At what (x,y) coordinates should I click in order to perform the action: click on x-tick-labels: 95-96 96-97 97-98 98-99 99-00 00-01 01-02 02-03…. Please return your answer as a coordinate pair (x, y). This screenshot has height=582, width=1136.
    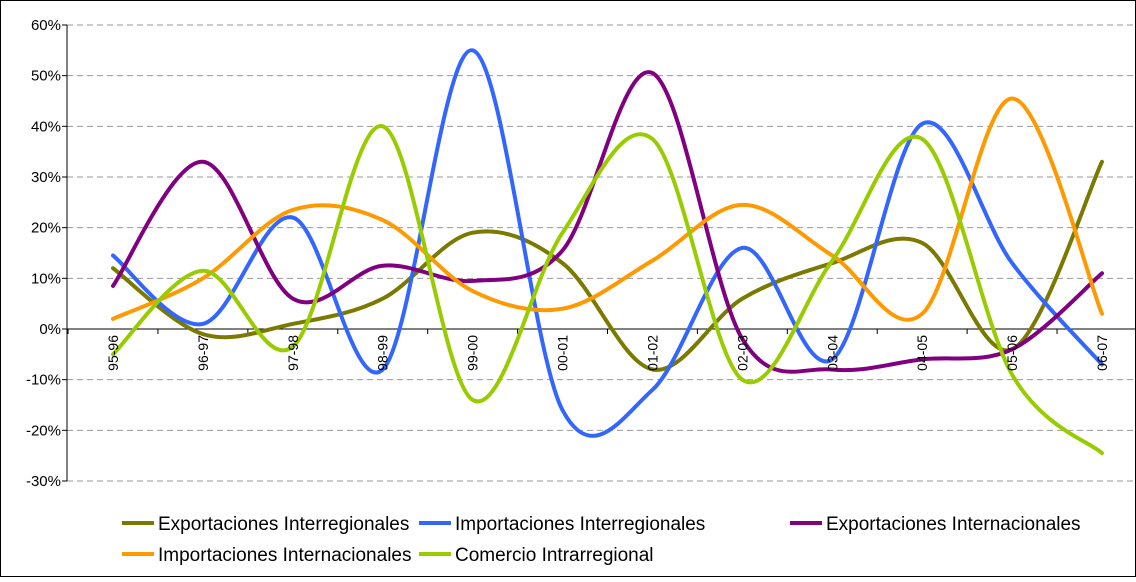
    Looking at the image, I should click on (607, 353).